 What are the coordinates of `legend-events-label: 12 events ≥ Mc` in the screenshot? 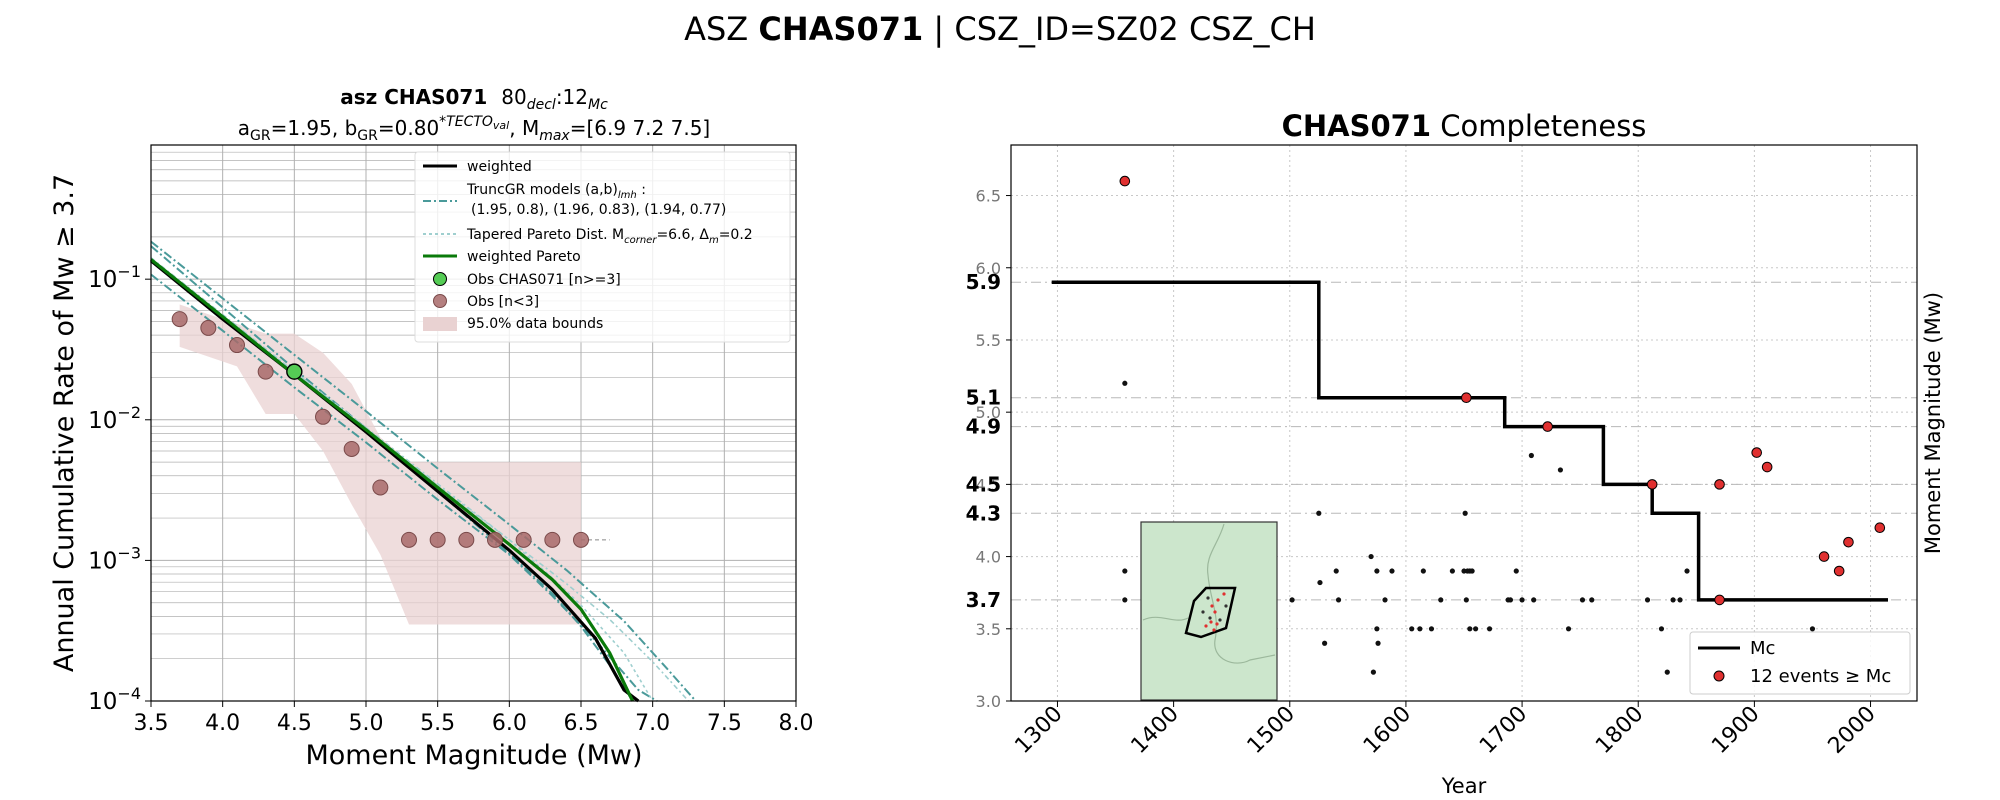 It's located at (1820, 676).